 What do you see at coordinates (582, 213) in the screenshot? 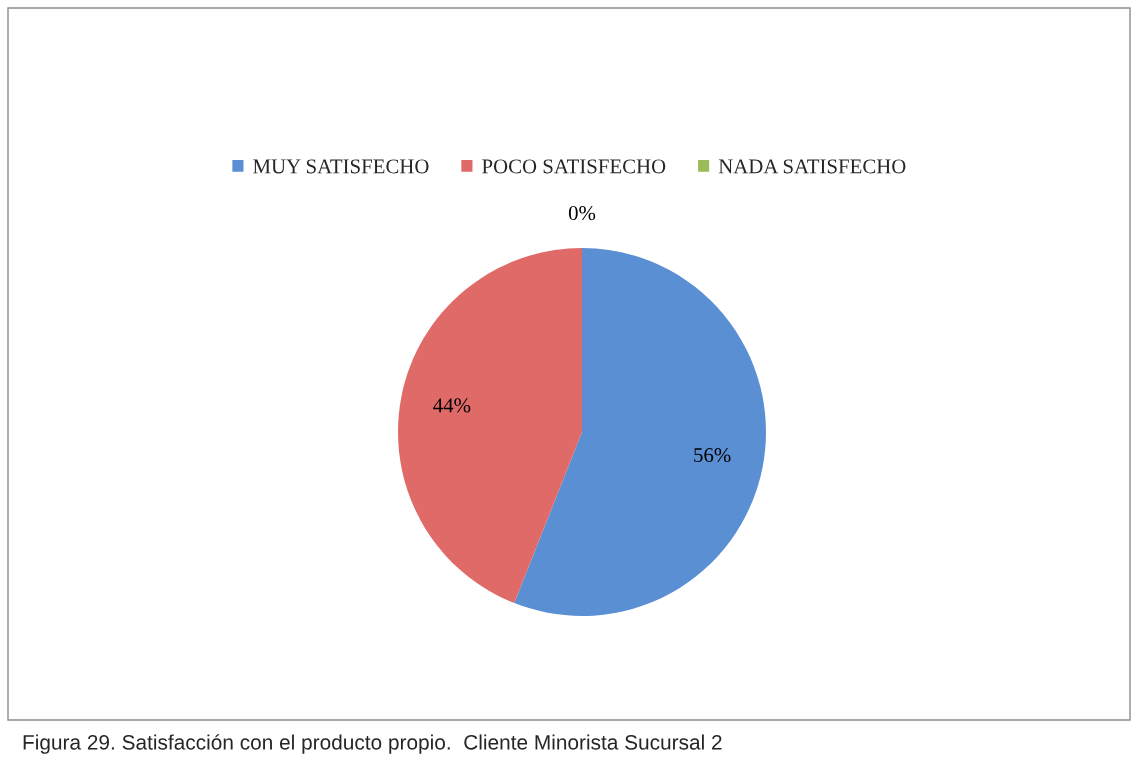
I see `text: 0%` at bounding box center [582, 213].